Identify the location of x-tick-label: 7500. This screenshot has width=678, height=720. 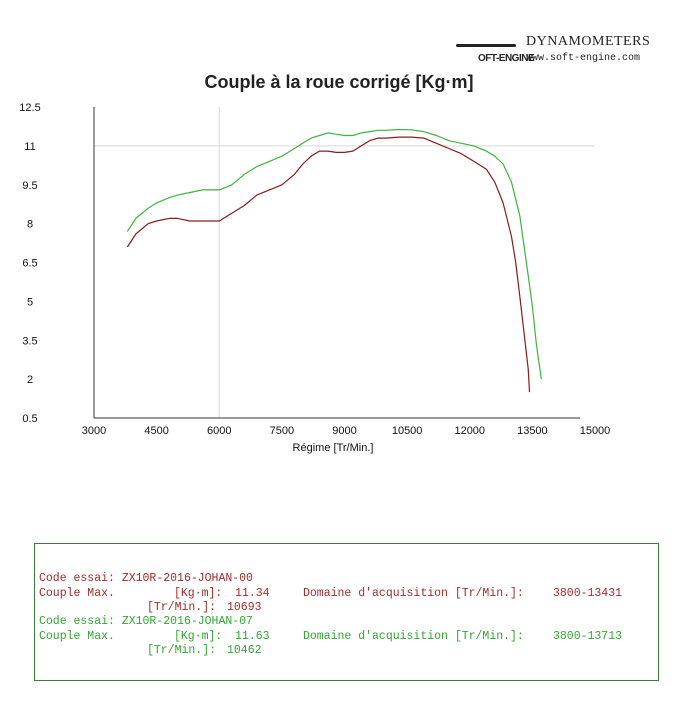
(282, 431).